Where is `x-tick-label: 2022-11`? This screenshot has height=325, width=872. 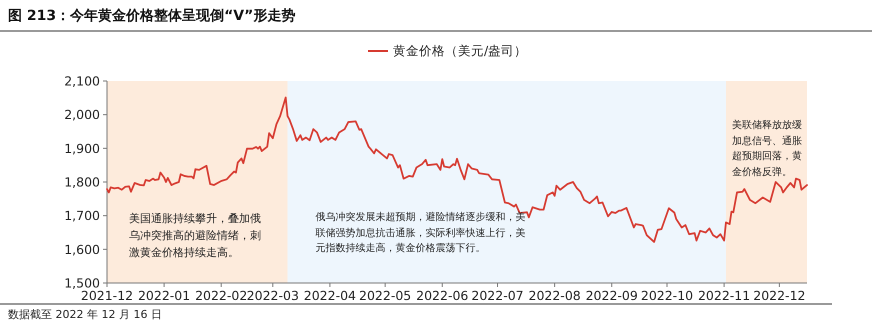 x-tick-label: 2022-11 is located at coordinates (724, 295).